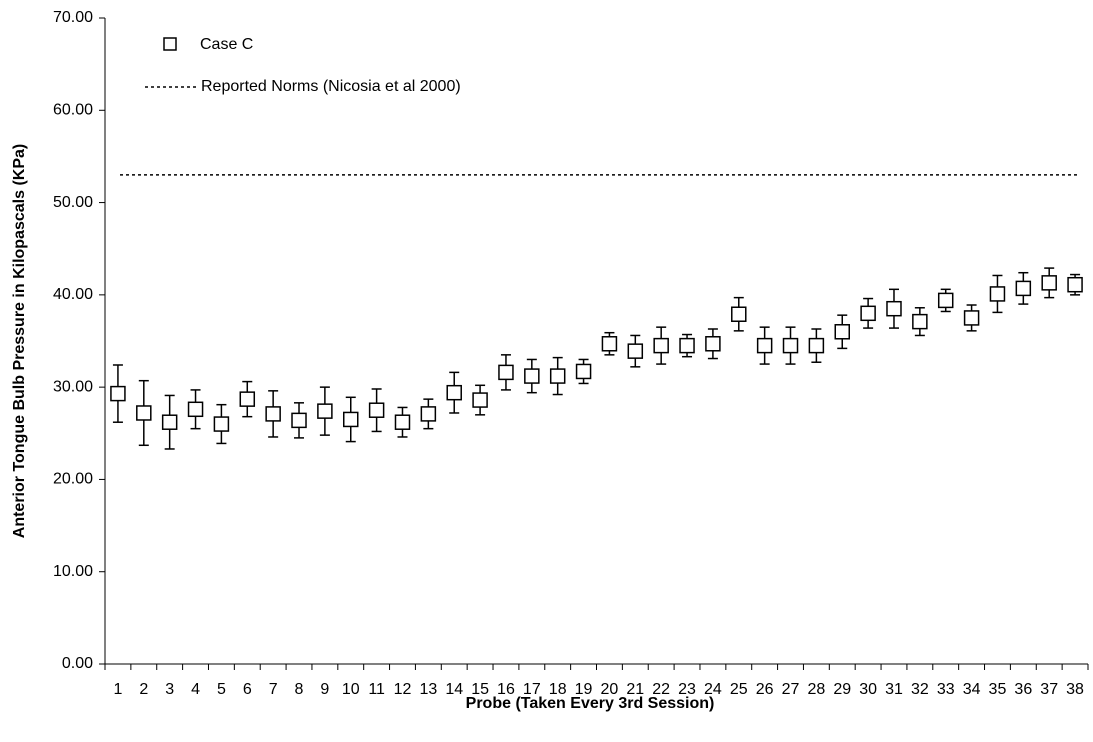  I want to click on x-tick-label: 33, so click(946, 689).